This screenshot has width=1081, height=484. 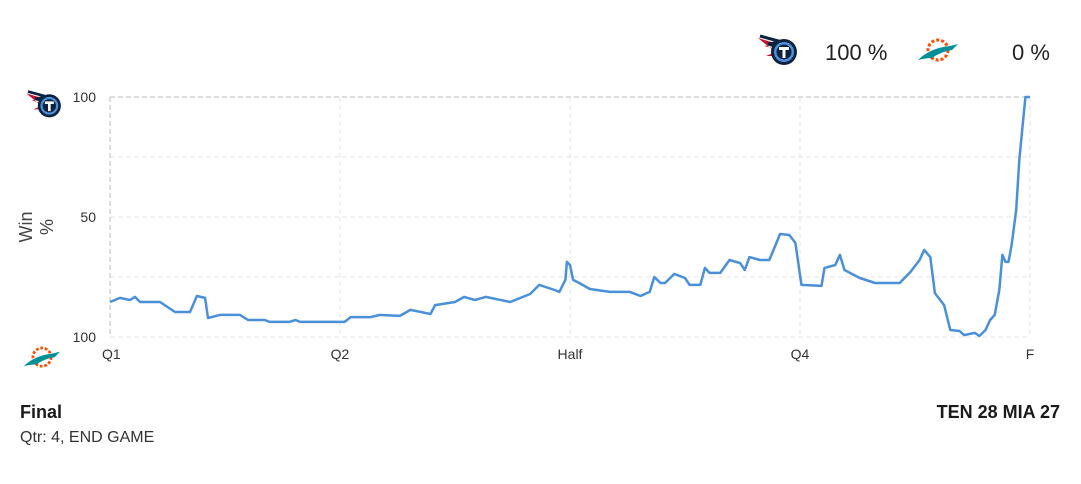 I want to click on titans-win-pct: 100 %, so click(x=856, y=52).